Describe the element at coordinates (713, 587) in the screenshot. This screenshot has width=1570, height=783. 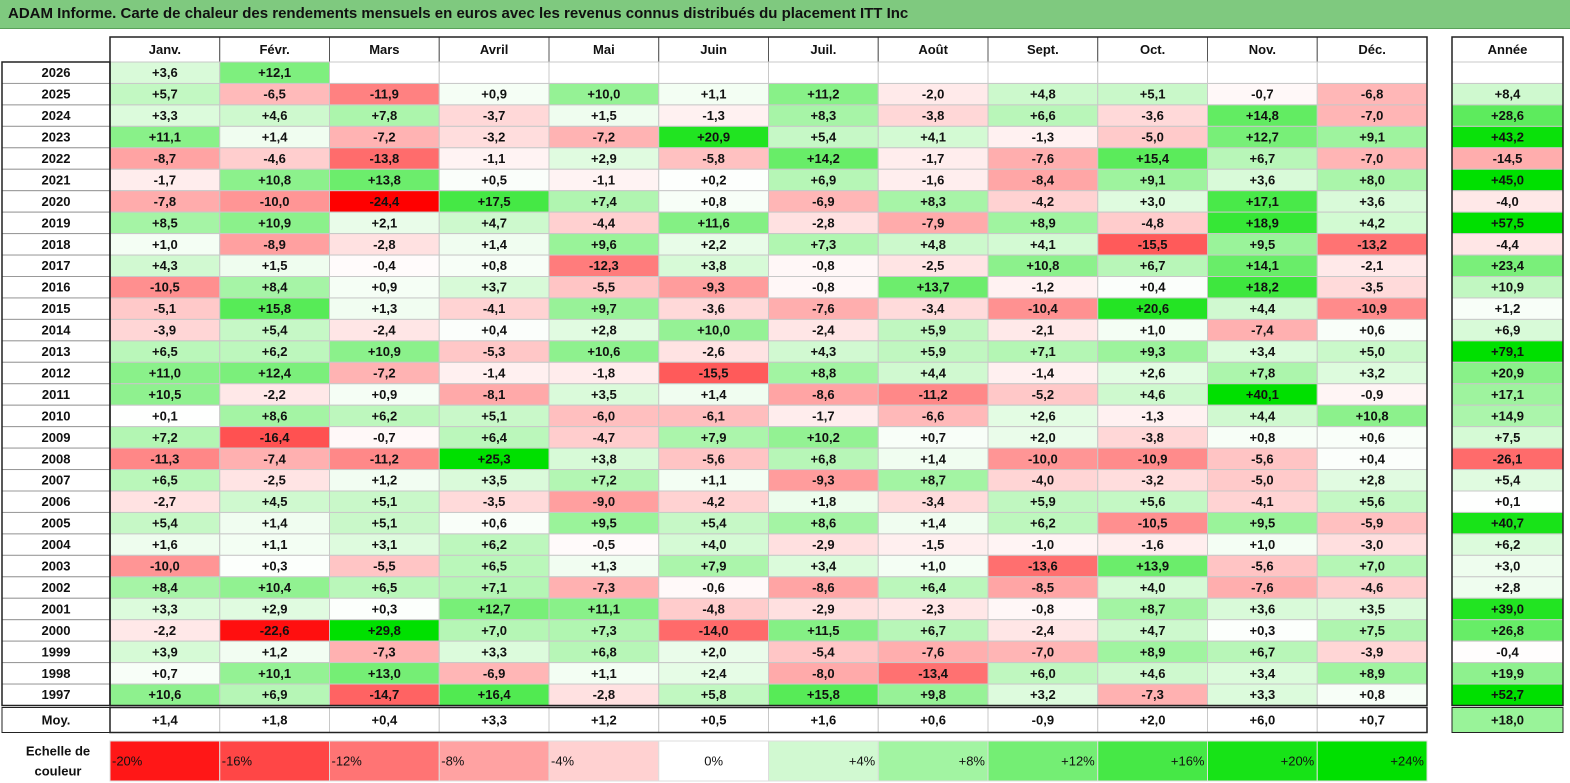
I see `heat-cell-value: -0,6` at that location.